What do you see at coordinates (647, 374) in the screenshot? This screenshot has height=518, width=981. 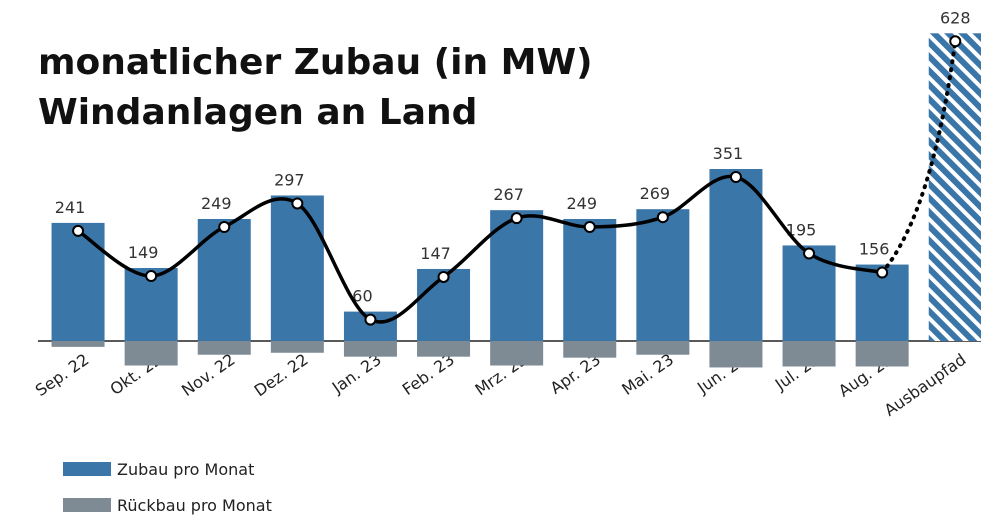 I see `x-tick-label: Mai. 23` at bounding box center [647, 374].